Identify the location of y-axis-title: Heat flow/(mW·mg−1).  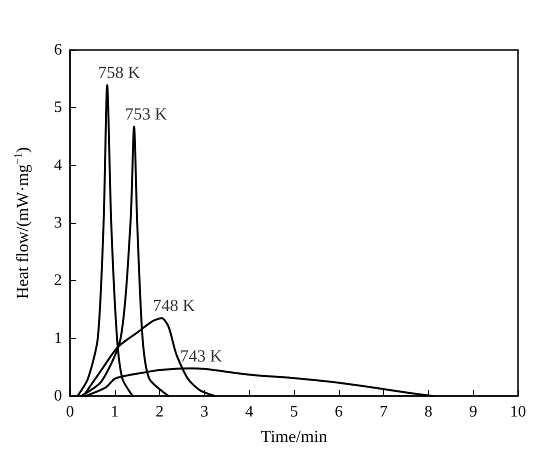
(22, 223).